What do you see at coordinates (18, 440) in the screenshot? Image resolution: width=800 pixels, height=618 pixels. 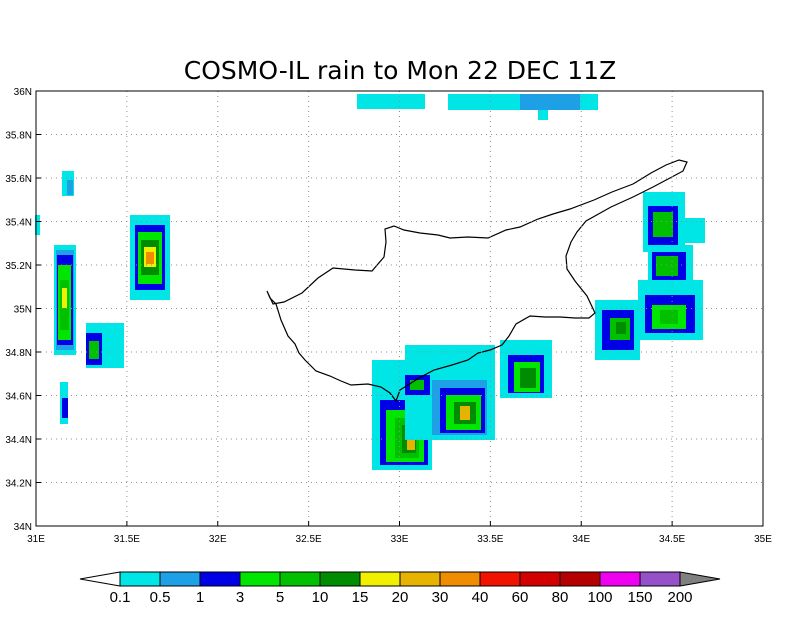 I see `y-tick-label: 34.4N` at bounding box center [18, 440].